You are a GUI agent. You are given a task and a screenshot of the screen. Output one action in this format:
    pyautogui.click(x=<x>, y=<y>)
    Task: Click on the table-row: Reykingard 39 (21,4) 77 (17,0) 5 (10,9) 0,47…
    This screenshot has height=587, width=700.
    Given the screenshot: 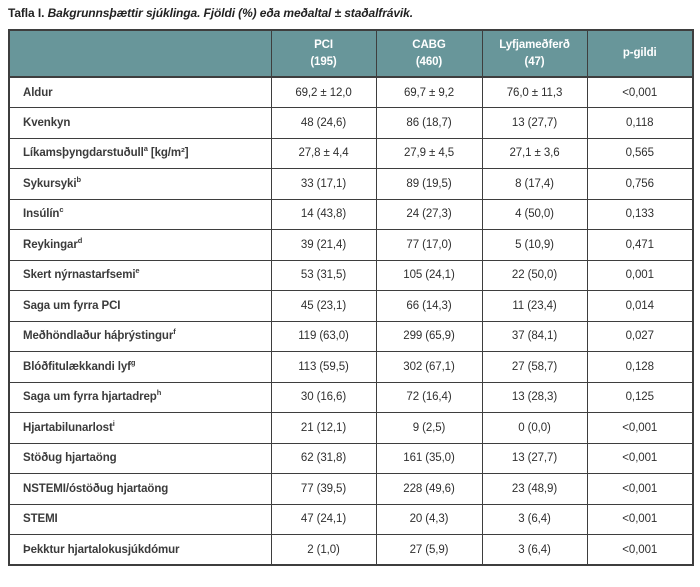 What is the action you would take?
    pyautogui.click(x=351, y=245)
    